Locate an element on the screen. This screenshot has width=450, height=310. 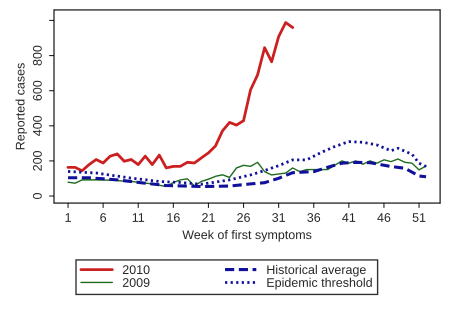
x-tick-label: 26 is located at coordinates (243, 217).